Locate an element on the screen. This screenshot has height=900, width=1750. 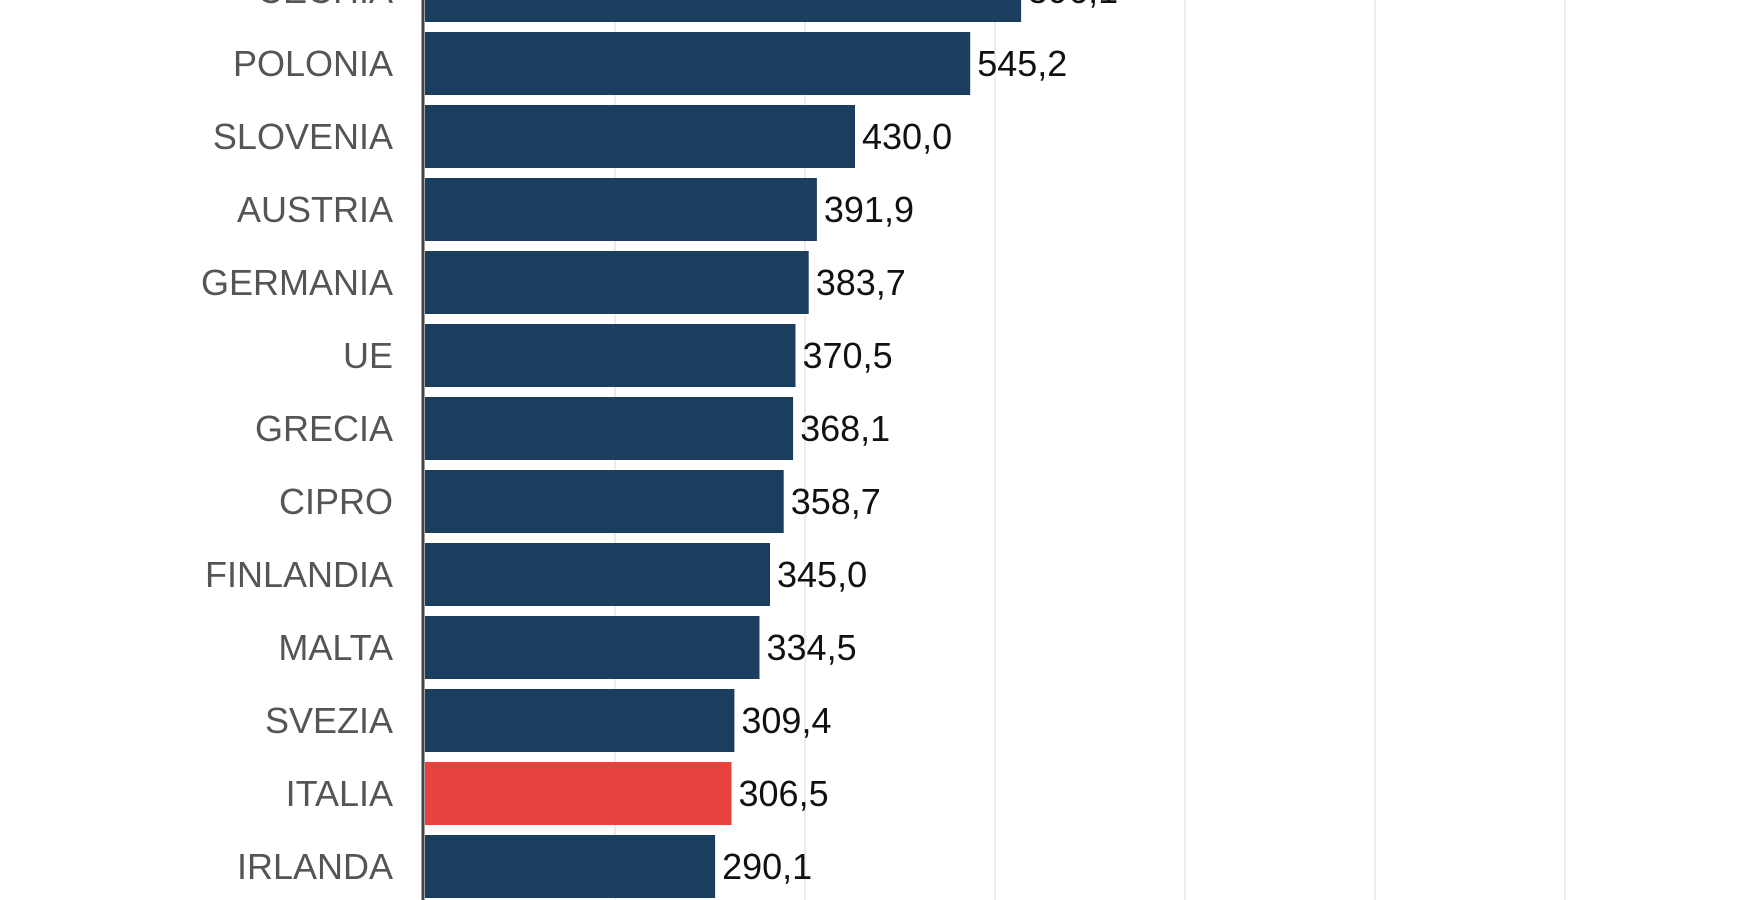
bar-finlandia is located at coordinates (597, 574).